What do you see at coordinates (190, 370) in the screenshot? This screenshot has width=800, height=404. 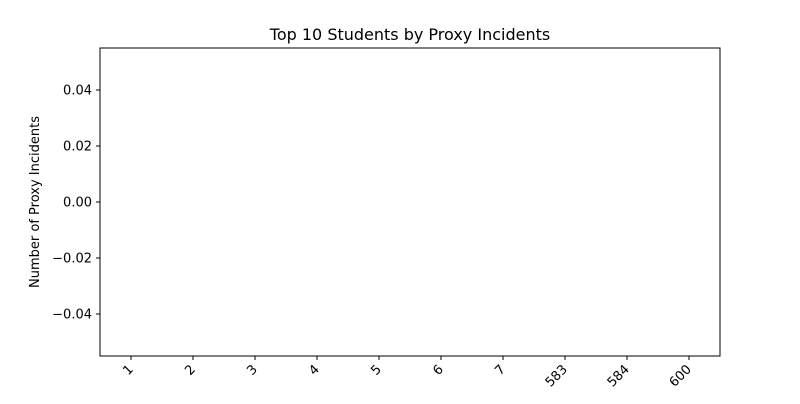 I see `x-tick-label: 2` at bounding box center [190, 370].